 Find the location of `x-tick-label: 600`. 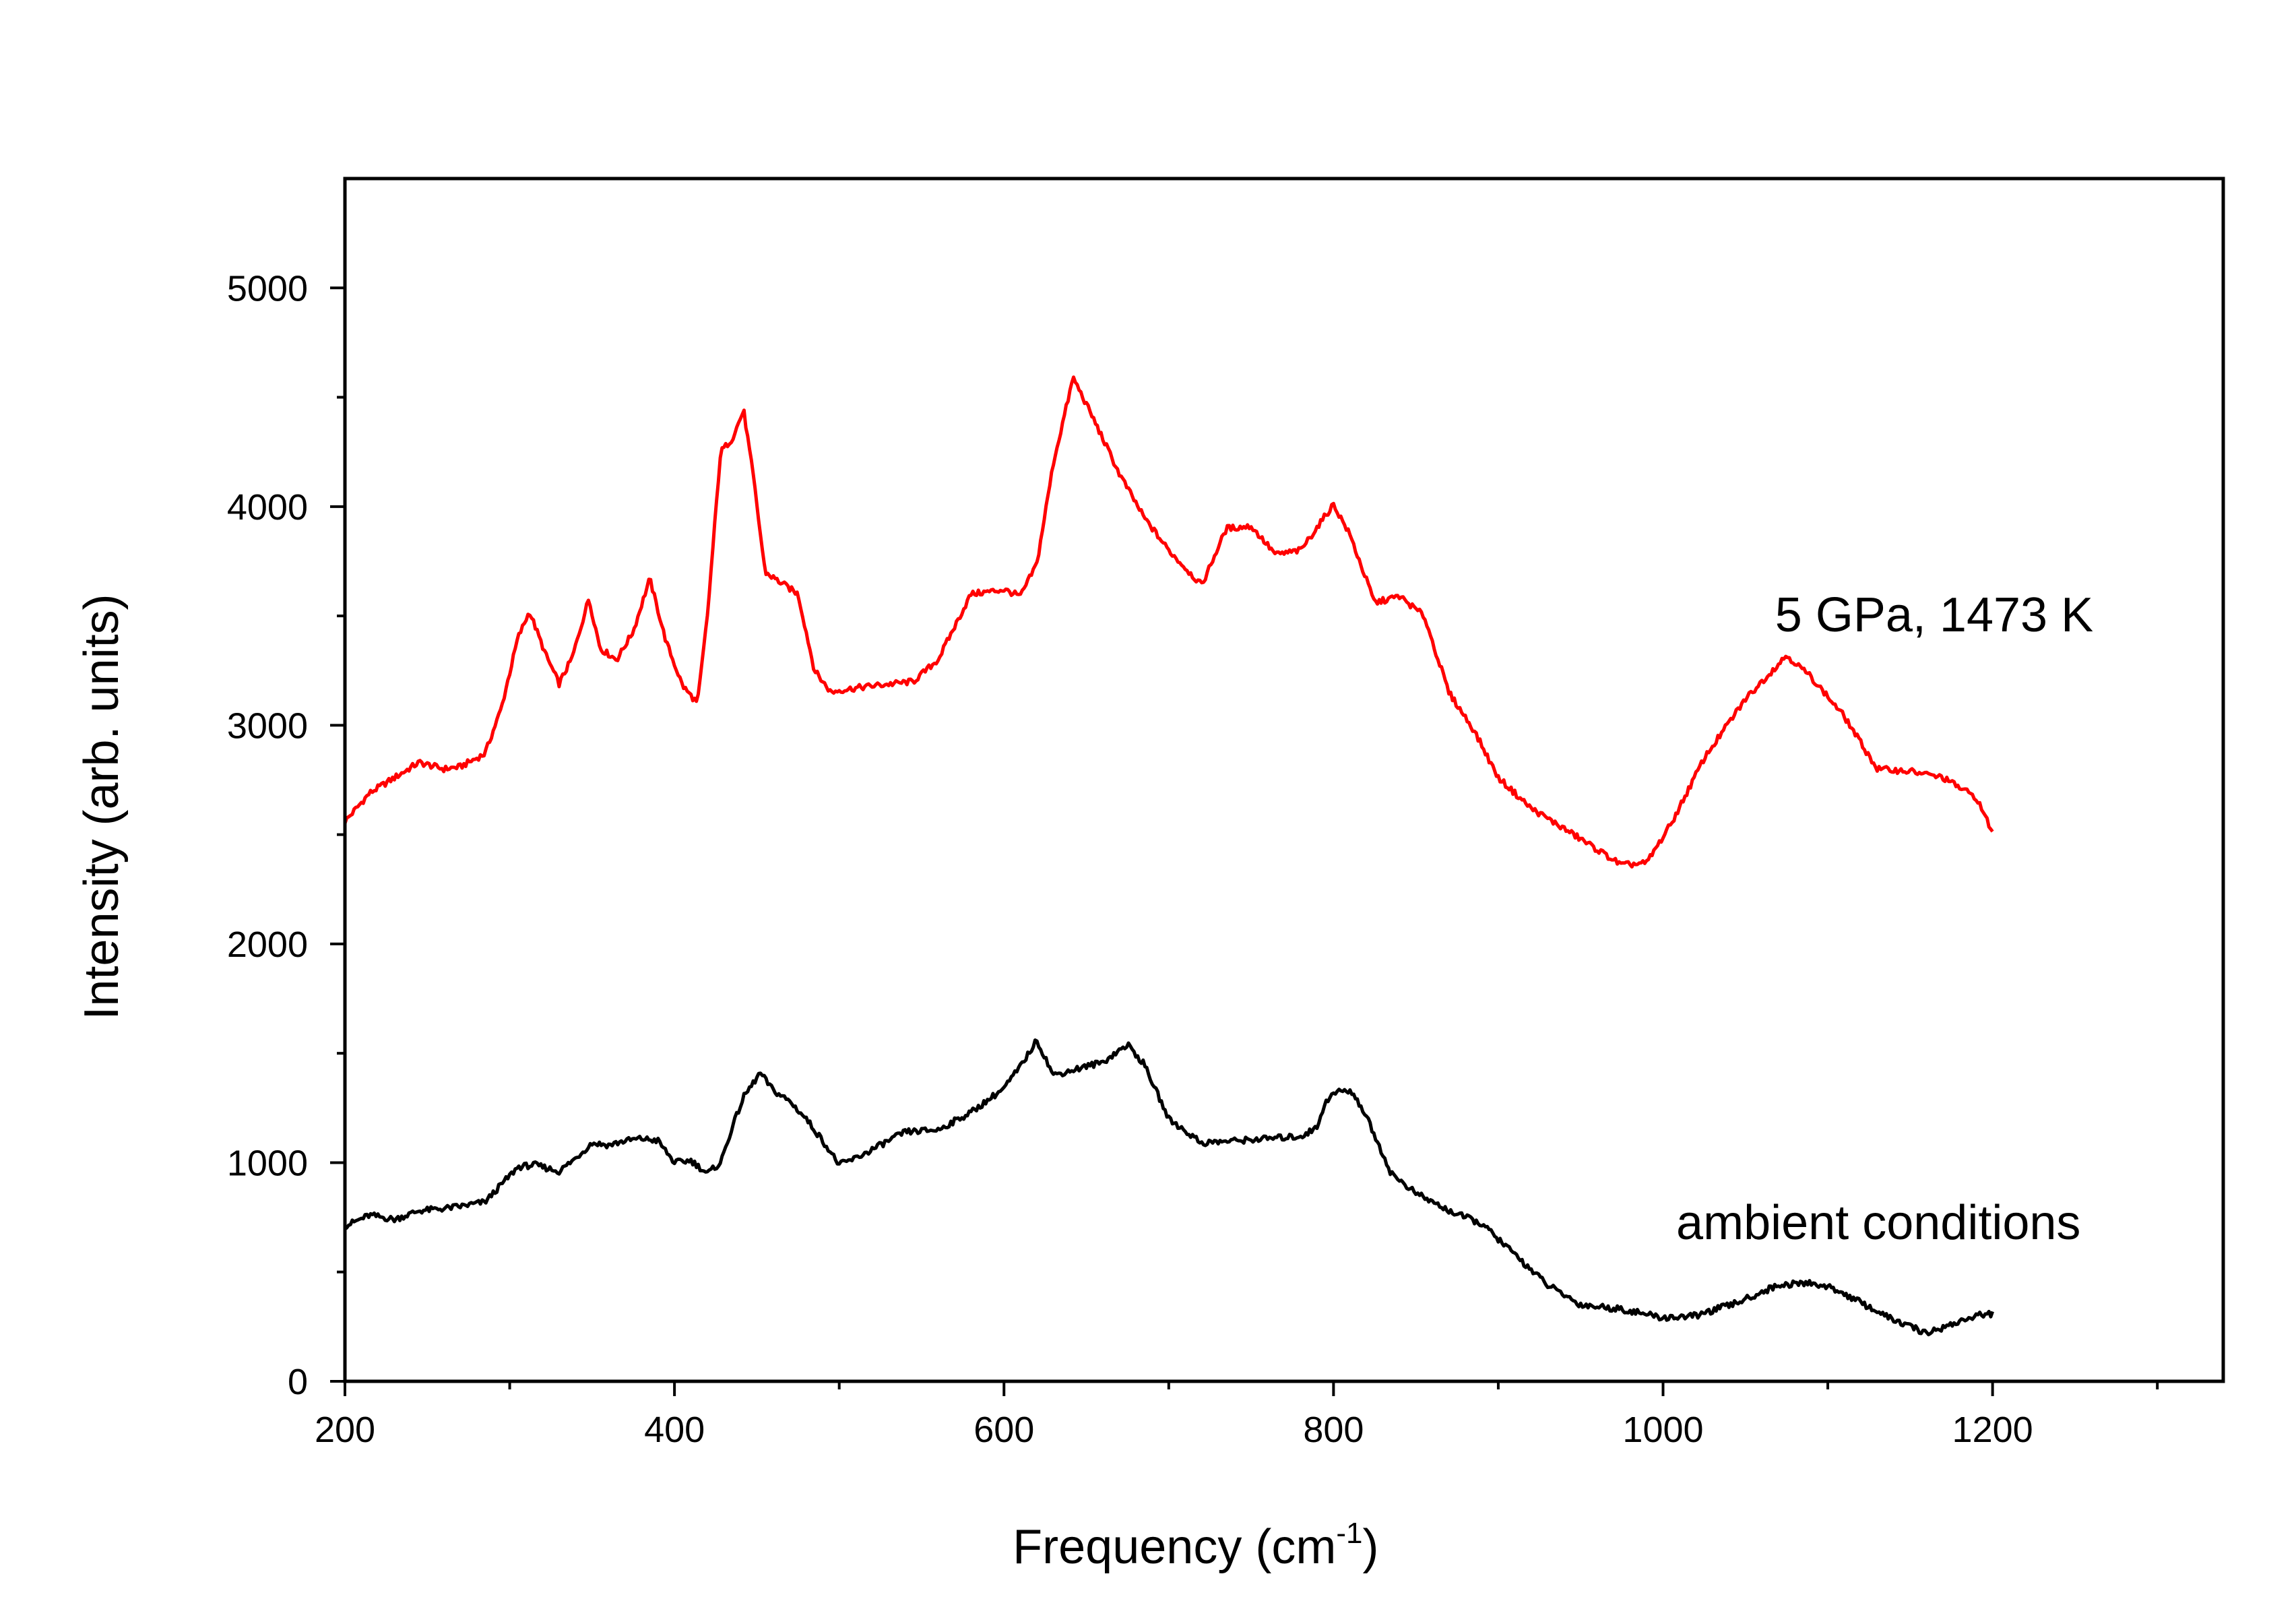

x-tick-label: 600 is located at coordinates (1004, 1430).